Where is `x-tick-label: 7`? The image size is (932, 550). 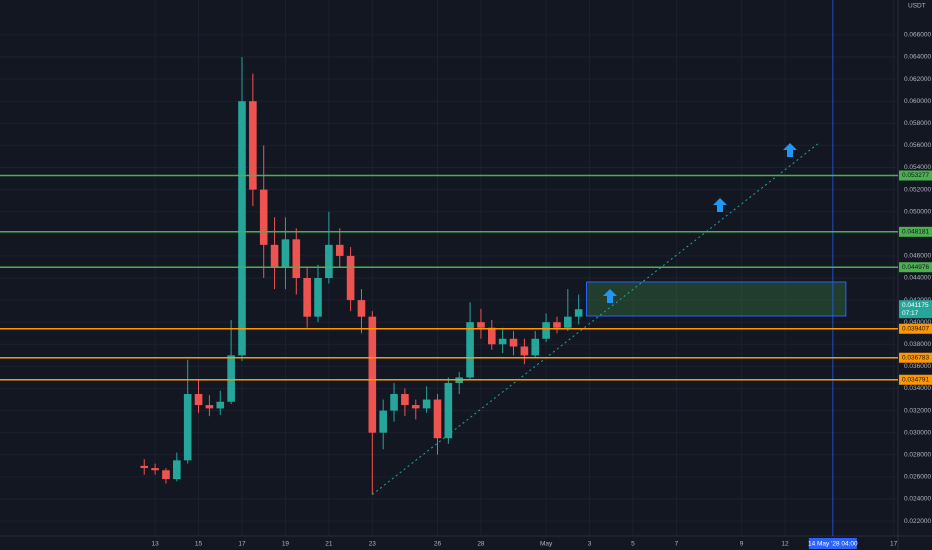 x-tick-label: 7 is located at coordinates (677, 544).